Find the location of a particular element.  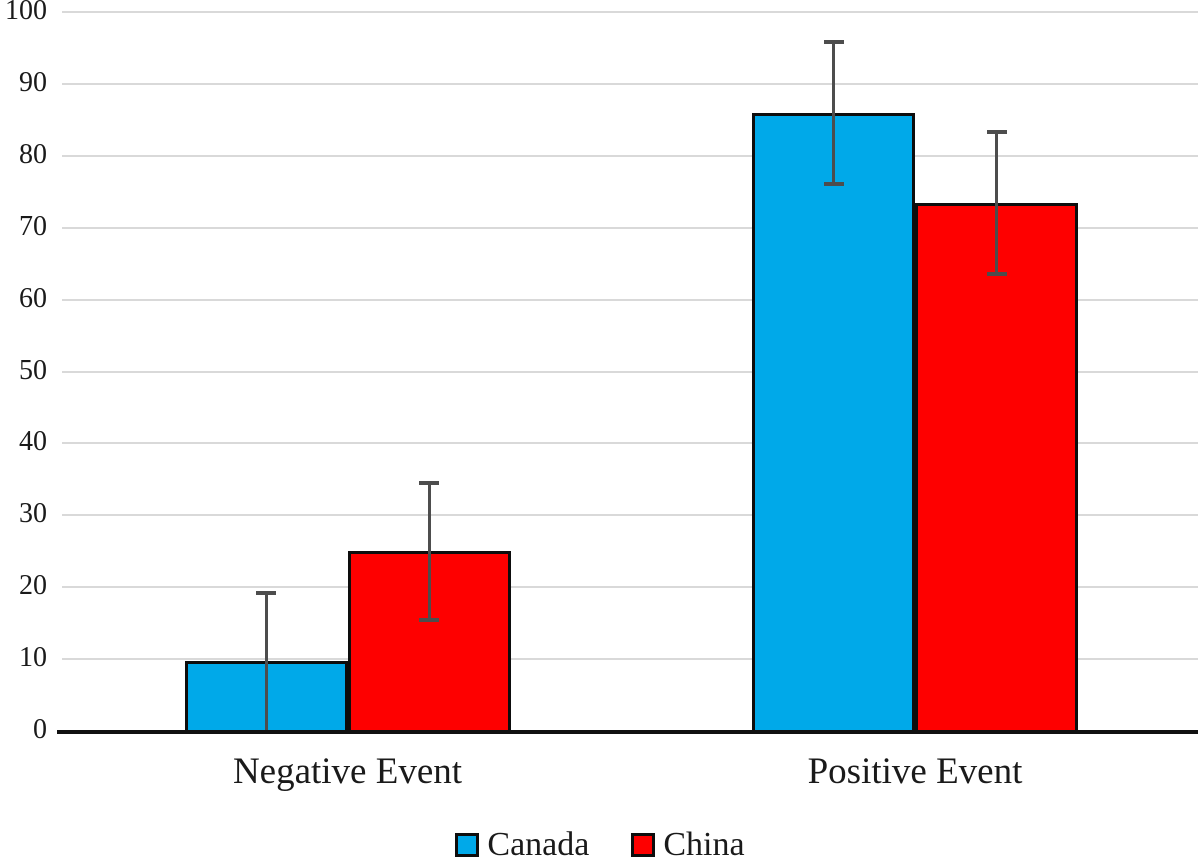

legend-swatch-china is located at coordinates (643, 845).